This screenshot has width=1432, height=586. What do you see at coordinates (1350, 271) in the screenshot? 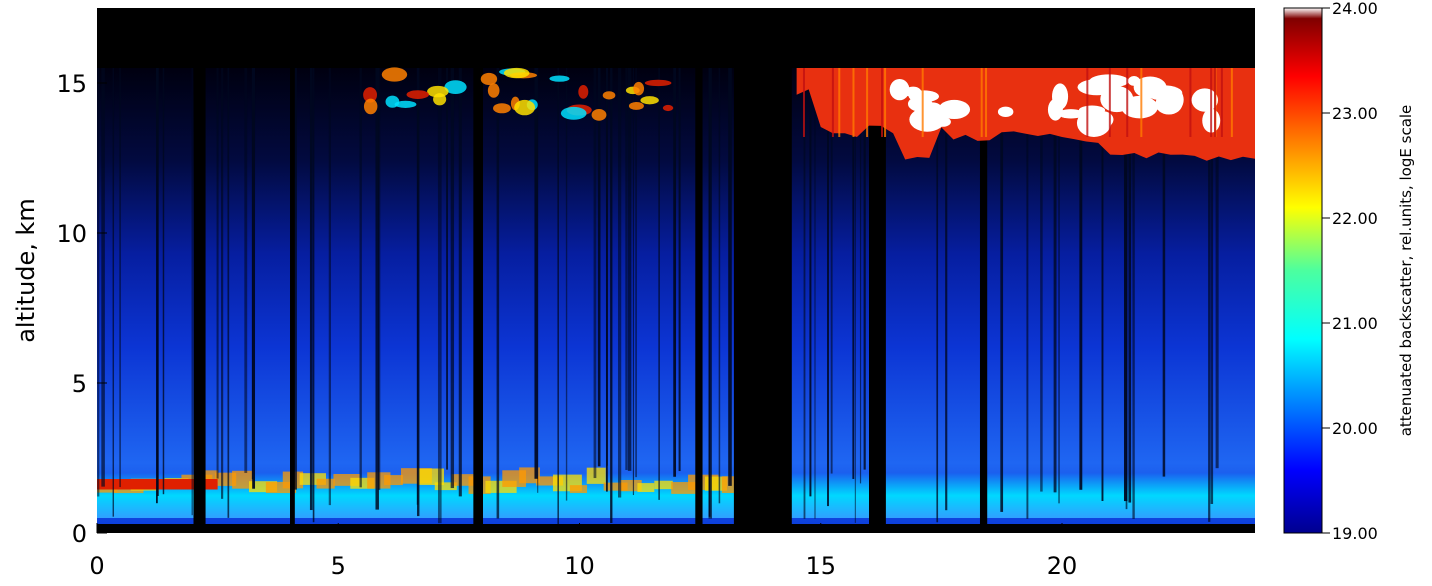
I see `colorbar-ticks: 19.00 20.00 21.00 22.00 23.00 24.00` at bounding box center [1350, 271].